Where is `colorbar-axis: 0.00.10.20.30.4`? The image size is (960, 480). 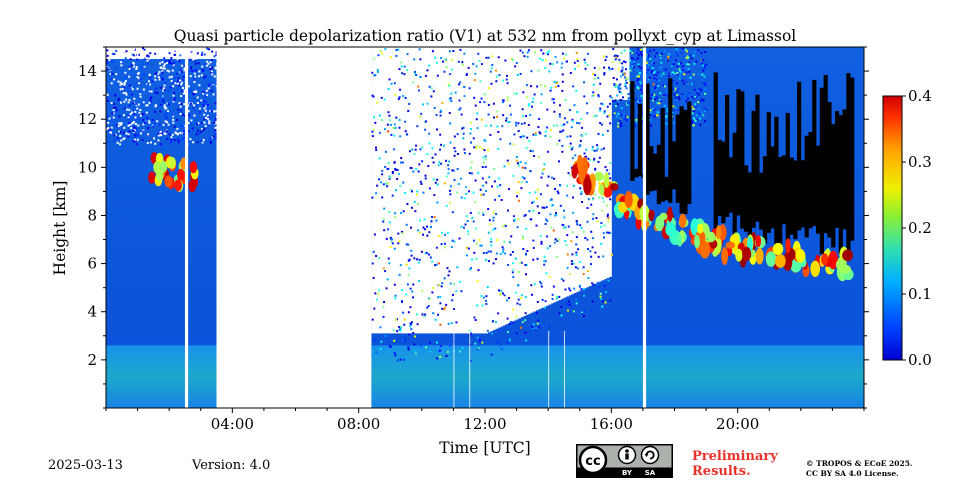 colorbar-axis: 0.00.10.20.30.4 is located at coordinates (917, 228).